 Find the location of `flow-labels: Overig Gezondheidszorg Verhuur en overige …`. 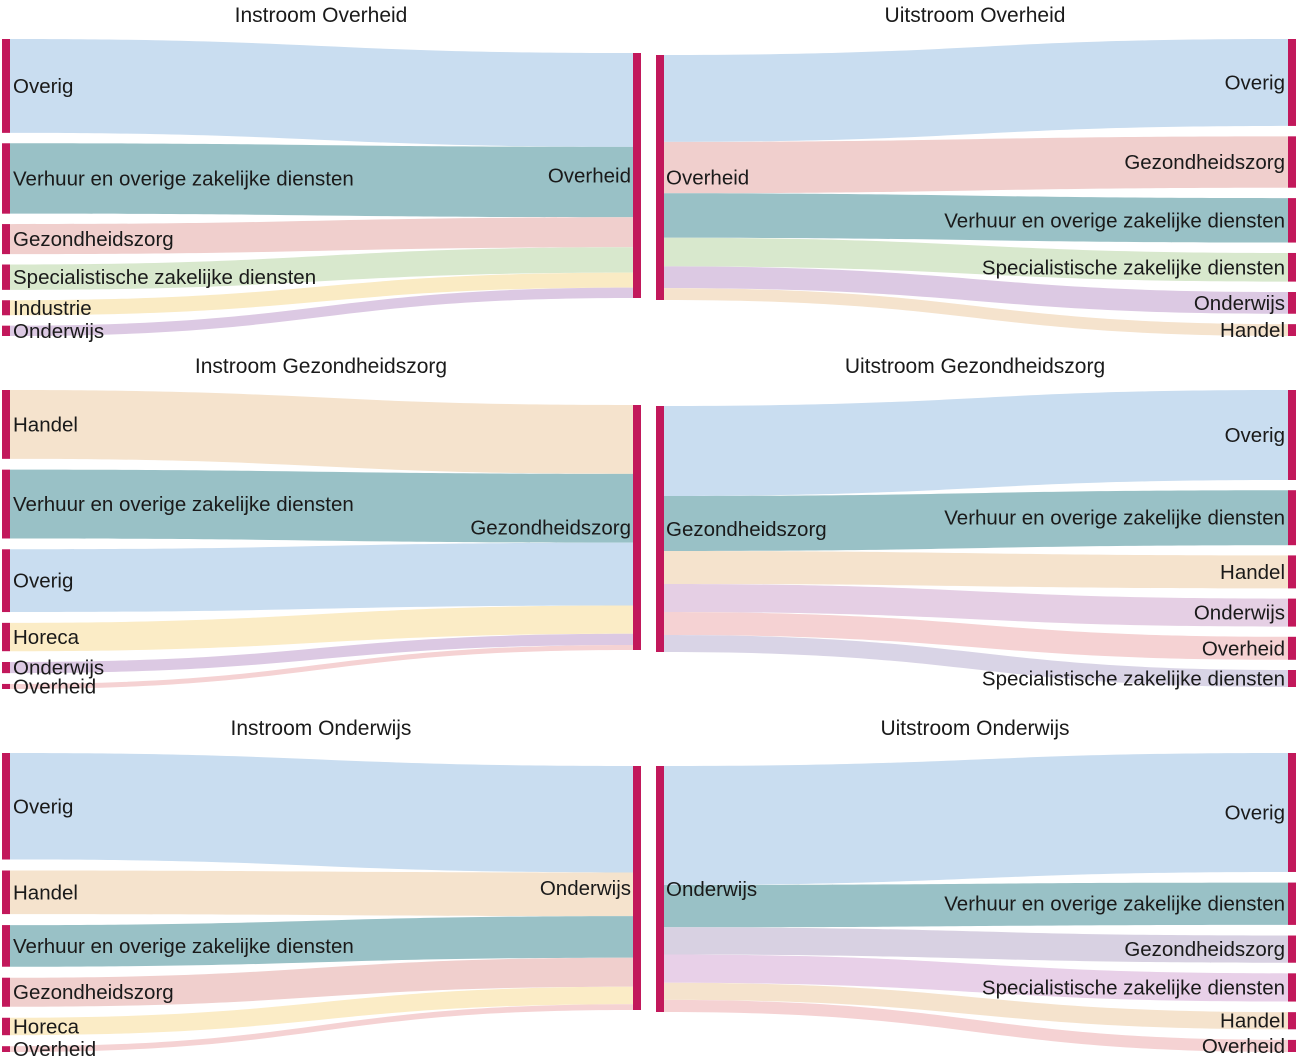

flow-labels: Overig Gezondheidszorg Verhuur en overige … is located at coordinates (975, 206).